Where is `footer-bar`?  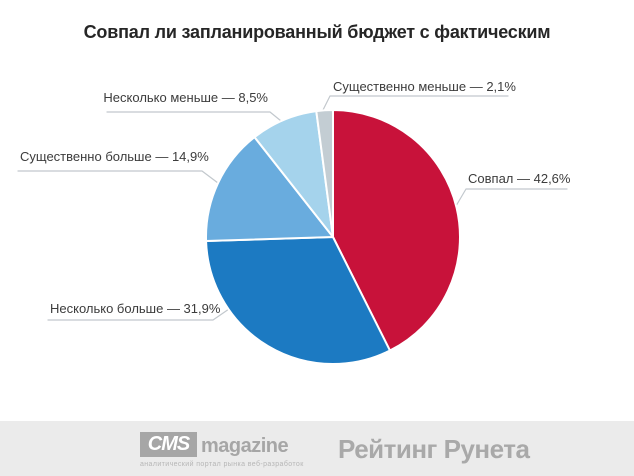
footer-bar is located at coordinates (317, 448).